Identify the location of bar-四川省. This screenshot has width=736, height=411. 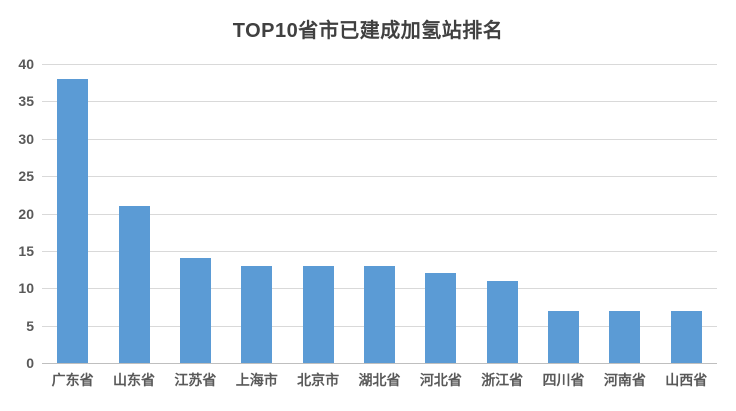
(564, 336).